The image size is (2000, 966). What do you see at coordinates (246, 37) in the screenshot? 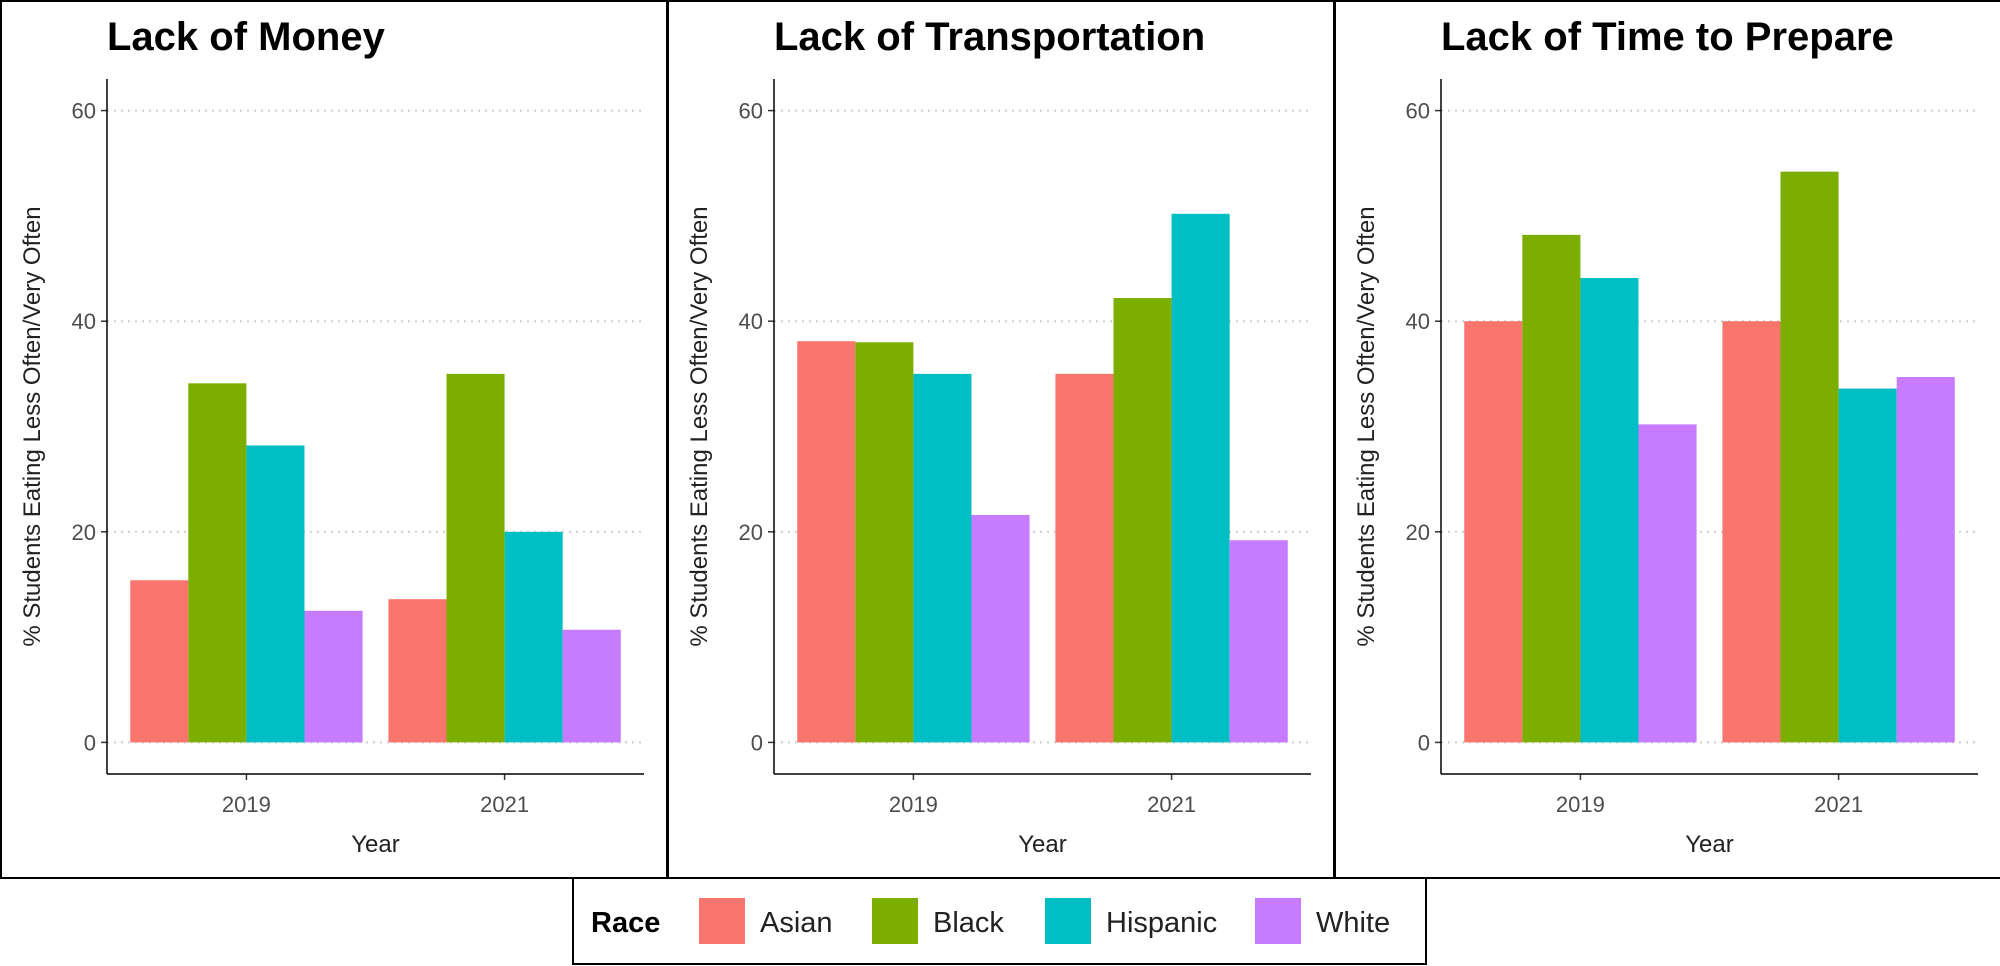
I see `chart-title: Lack of Money` at bounding box center [246, 37].